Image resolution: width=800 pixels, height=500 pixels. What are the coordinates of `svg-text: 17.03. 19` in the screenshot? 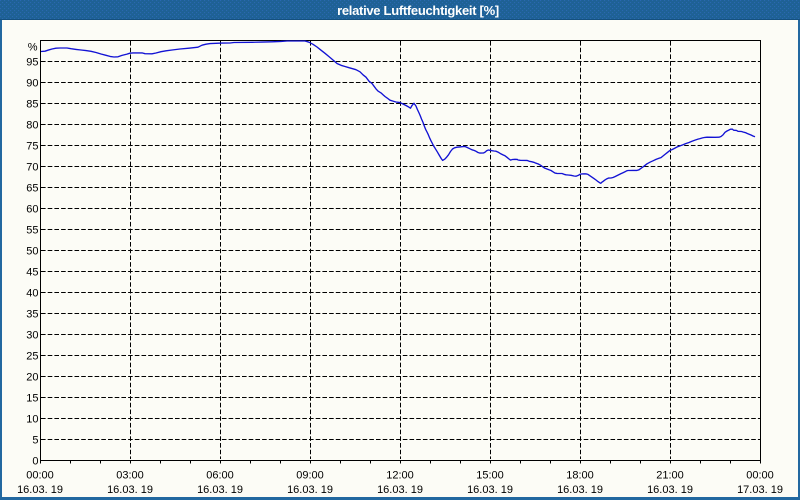 It's located at (760, 490).